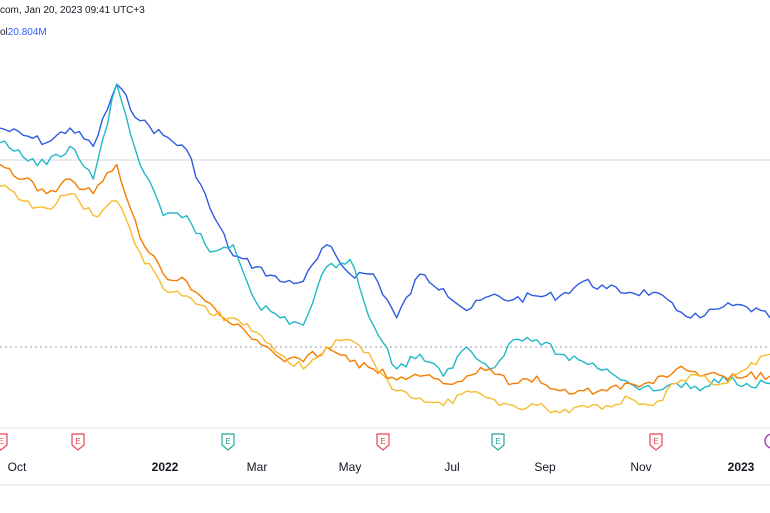 This screenshot has height=513, width=770. Describe the element at coordinates (17, 467) in the screenshot. I see `x-tick-label: Oct` at that location.